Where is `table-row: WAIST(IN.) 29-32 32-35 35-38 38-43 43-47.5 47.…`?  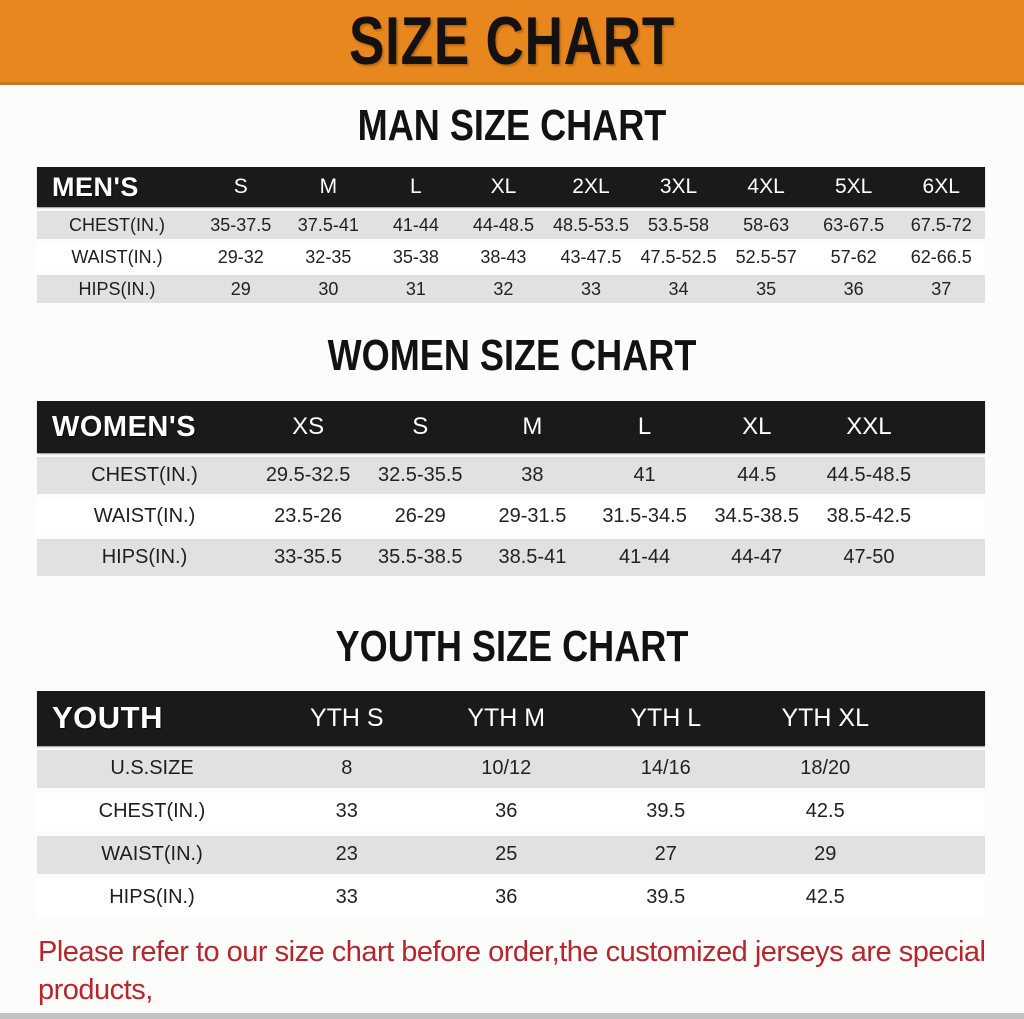
table-row: WAIST(IN.) 29-32 32-35 35-38 38-43 43-47.5 47.… is located at coordinates (511, 257).